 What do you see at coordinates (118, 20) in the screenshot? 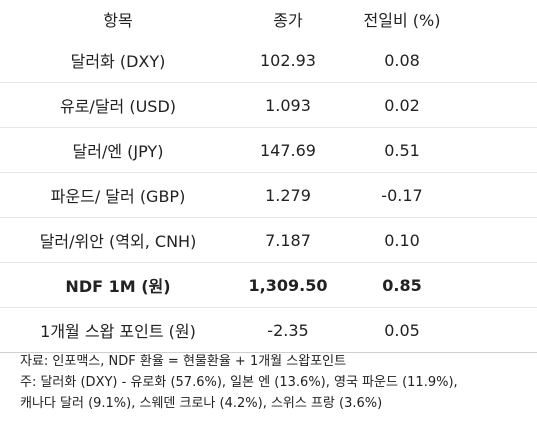
I see `header-item: 항목` at bounding box center [118, 20].